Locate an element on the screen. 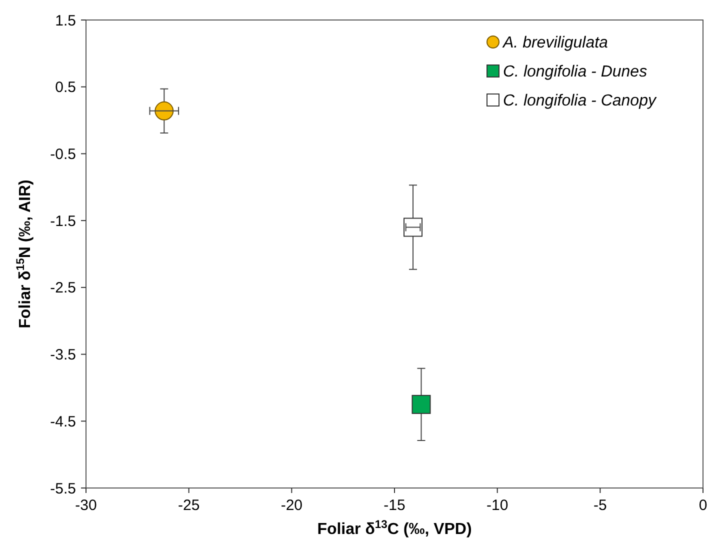 This screenshot has height=552, width=725. x-axis-title: Foliar δ$^{13}$C (‰, VPD) is located at coordinates (394, 528).